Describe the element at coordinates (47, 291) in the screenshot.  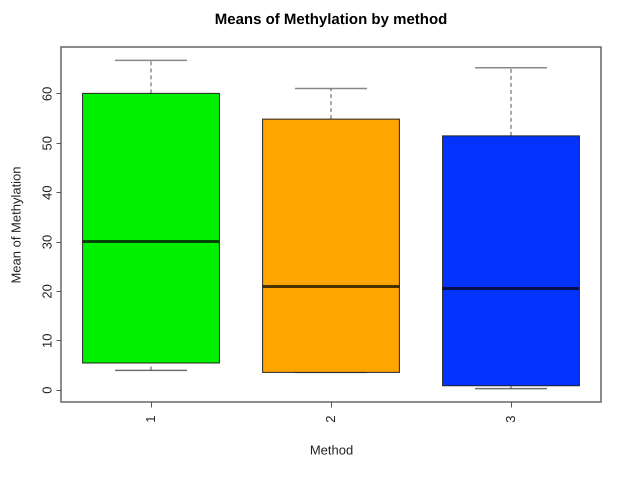
I see `y-tick-label: 20` at that location.